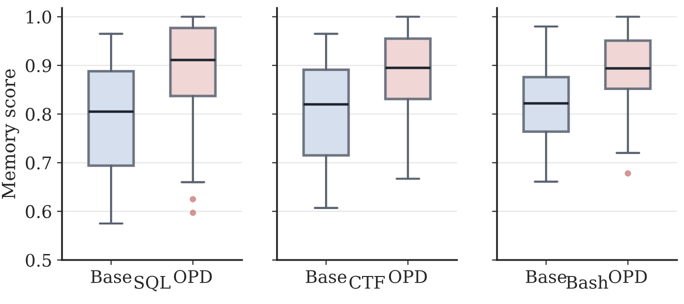 The height and width of the screenshot is (304, 684). I want to click on x-axis-title: Bash, so click(587, 282).